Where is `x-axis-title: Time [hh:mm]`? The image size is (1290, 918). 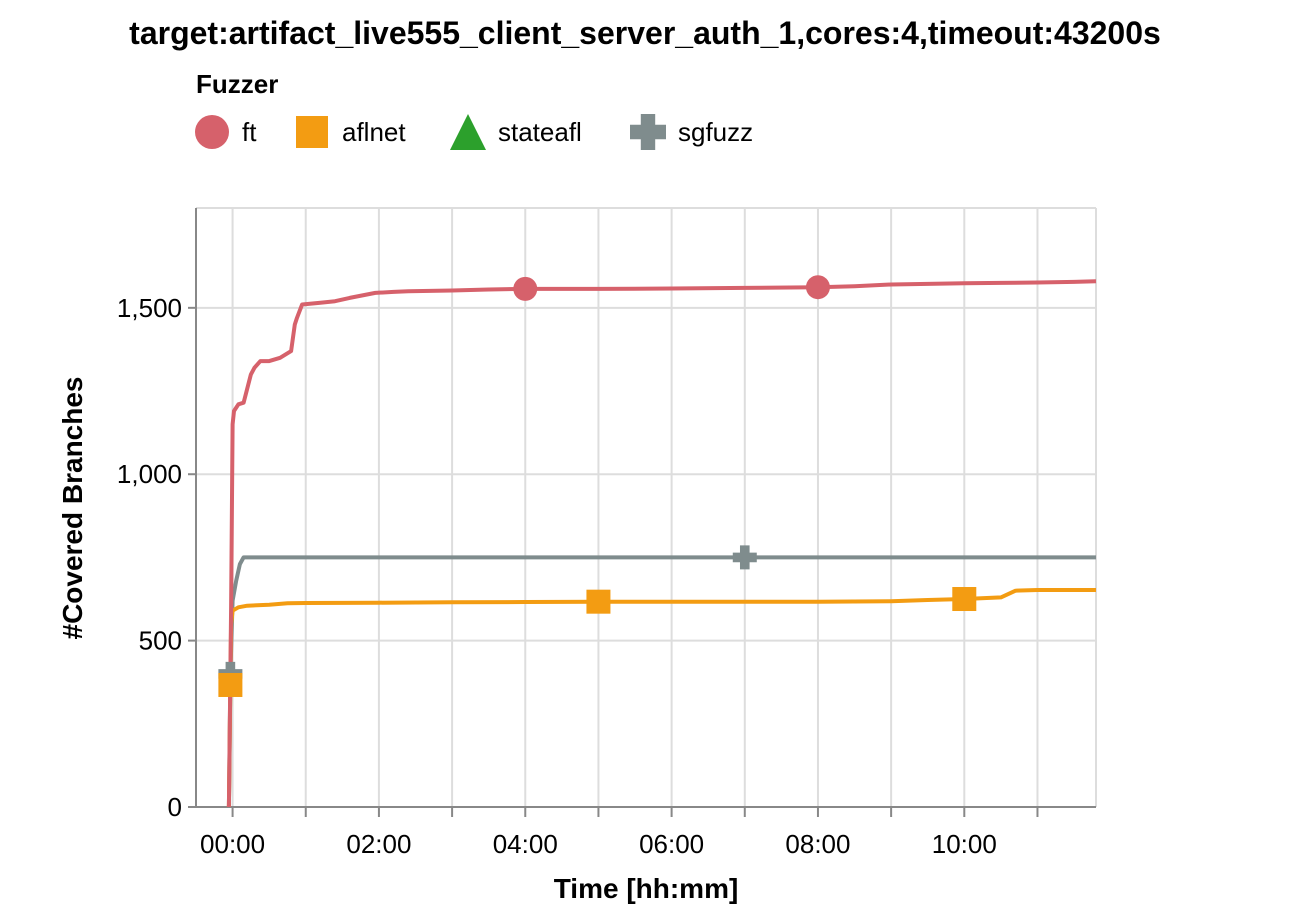
x-axis-title: Time [hh:mm] is located at coordinates (646, 888).